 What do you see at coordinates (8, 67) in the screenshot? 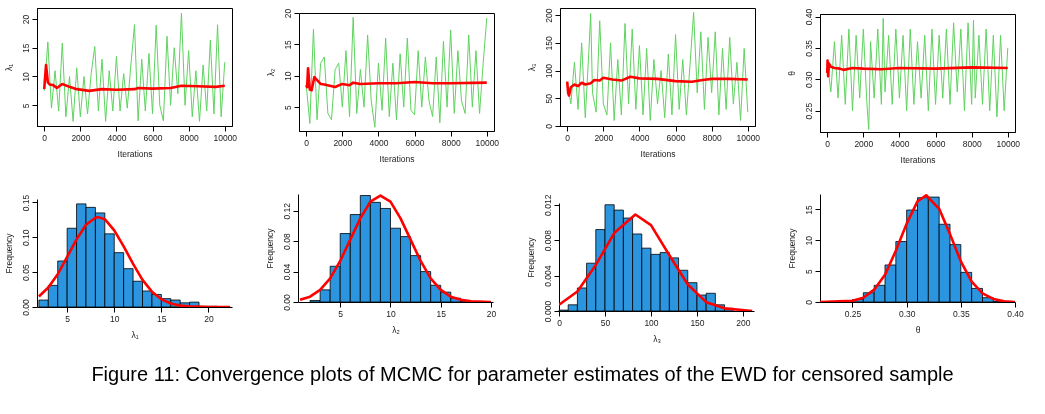
I see `y-axis-title: λ₁` at bounding box center [8, 67].